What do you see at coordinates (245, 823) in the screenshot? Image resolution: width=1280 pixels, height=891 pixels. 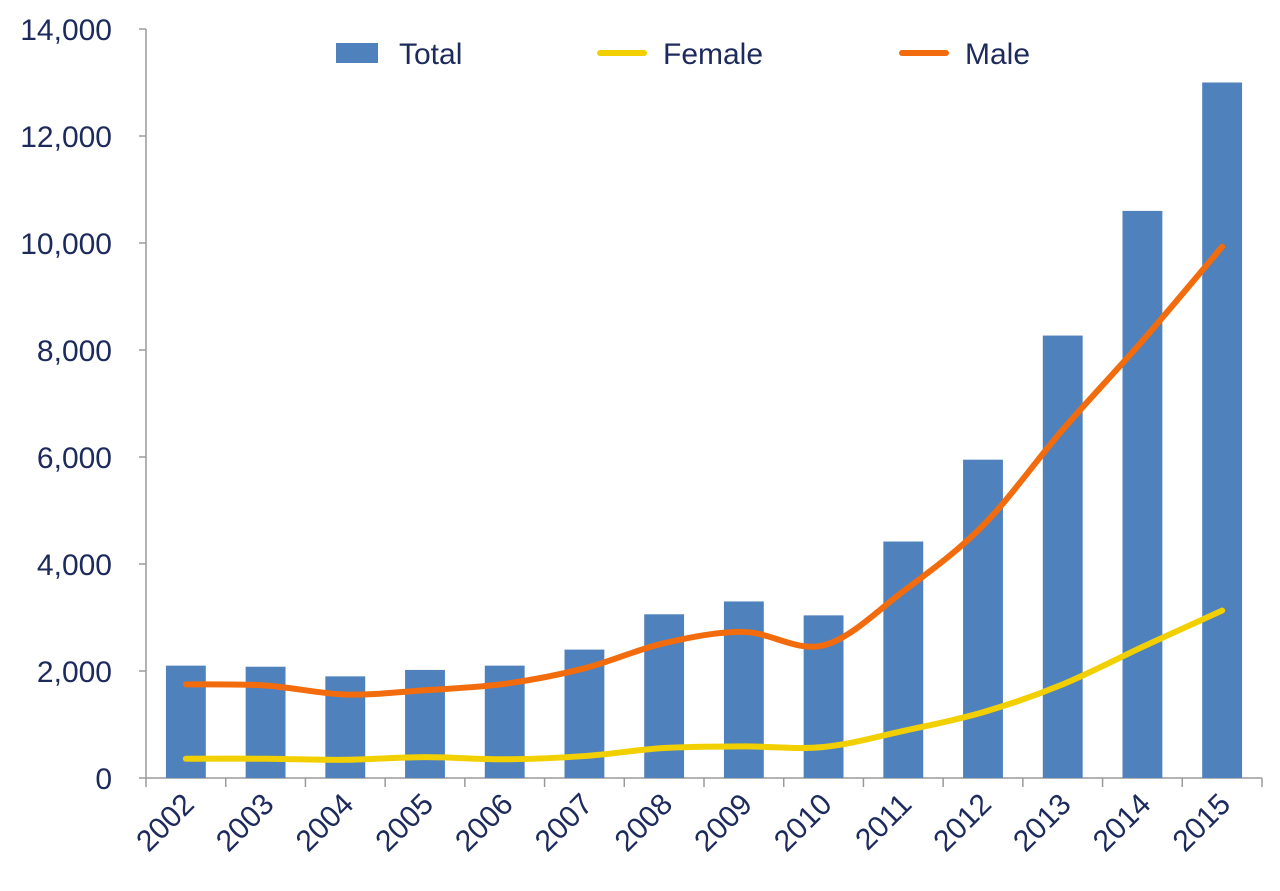 I see `x-tick-label: 2003` at bounding box center [245, 823].